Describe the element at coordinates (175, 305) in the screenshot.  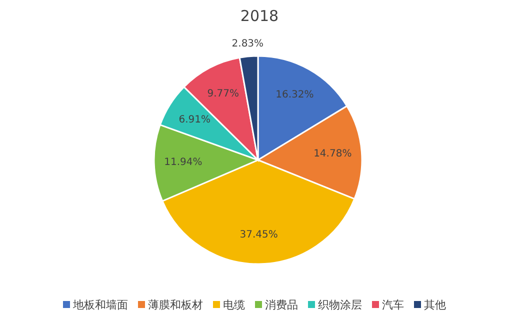
I see `legend-label: 薄膜和板材` at that location.